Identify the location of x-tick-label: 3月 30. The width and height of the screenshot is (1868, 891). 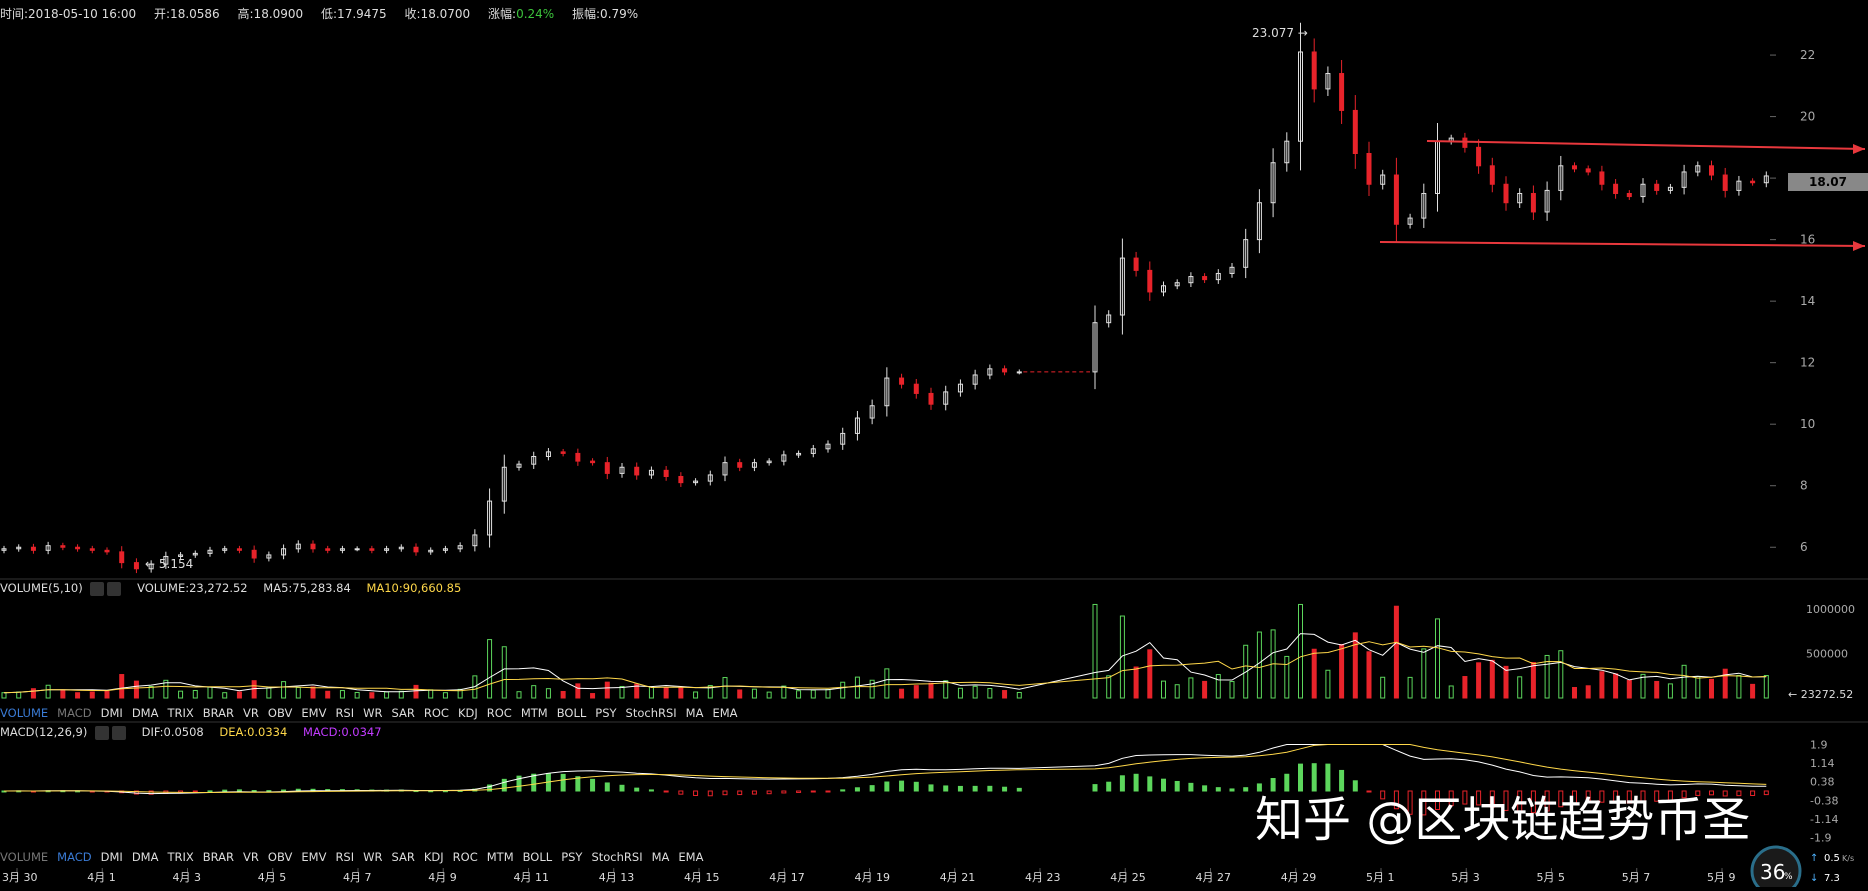
(20, 877).